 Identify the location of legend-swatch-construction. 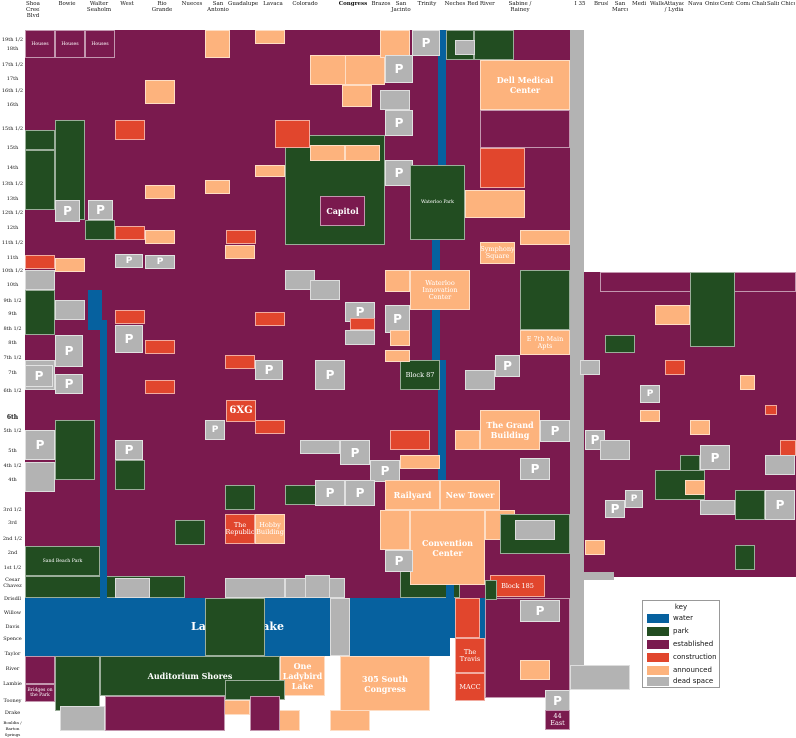
(658, 657).